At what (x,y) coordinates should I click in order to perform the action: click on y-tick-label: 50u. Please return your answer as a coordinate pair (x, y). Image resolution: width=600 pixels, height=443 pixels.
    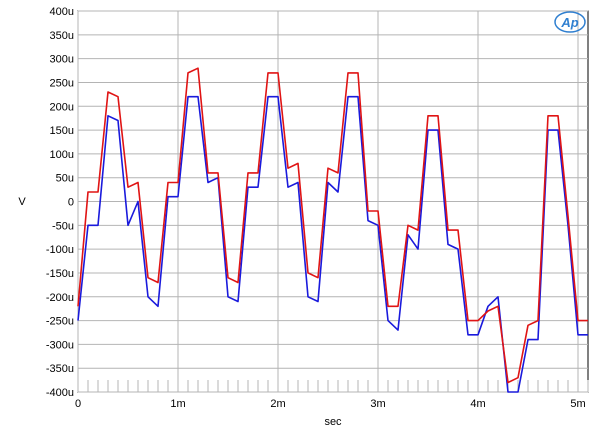
    Looking at the image, I should click on (65, 179).